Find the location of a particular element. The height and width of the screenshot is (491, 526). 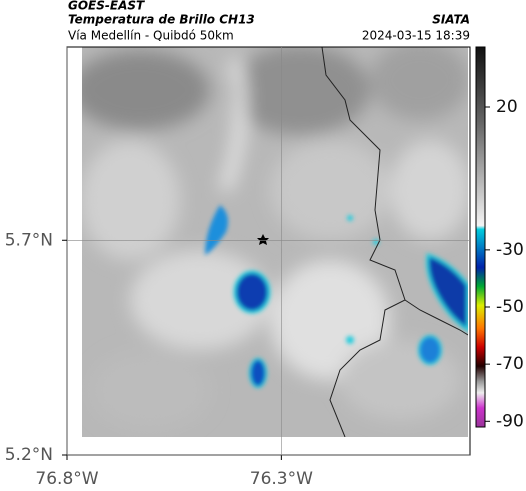

source: SIATA is located at coordinates (451, 20).